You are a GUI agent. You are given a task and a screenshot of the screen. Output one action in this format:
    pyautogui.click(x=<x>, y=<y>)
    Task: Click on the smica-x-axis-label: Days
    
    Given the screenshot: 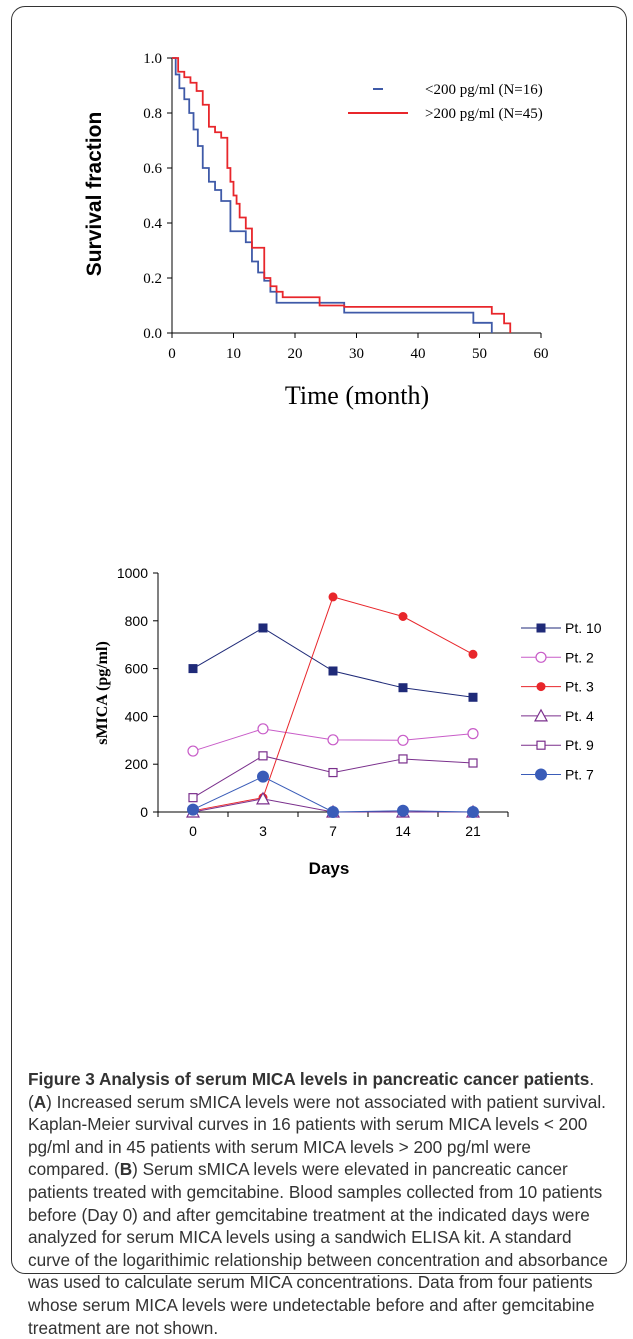 What is the action you would take?
    pyautogui.click(x=329, y=868)
    